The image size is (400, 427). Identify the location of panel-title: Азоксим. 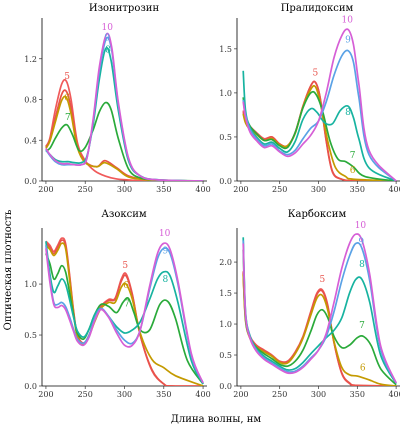
(124, 214).